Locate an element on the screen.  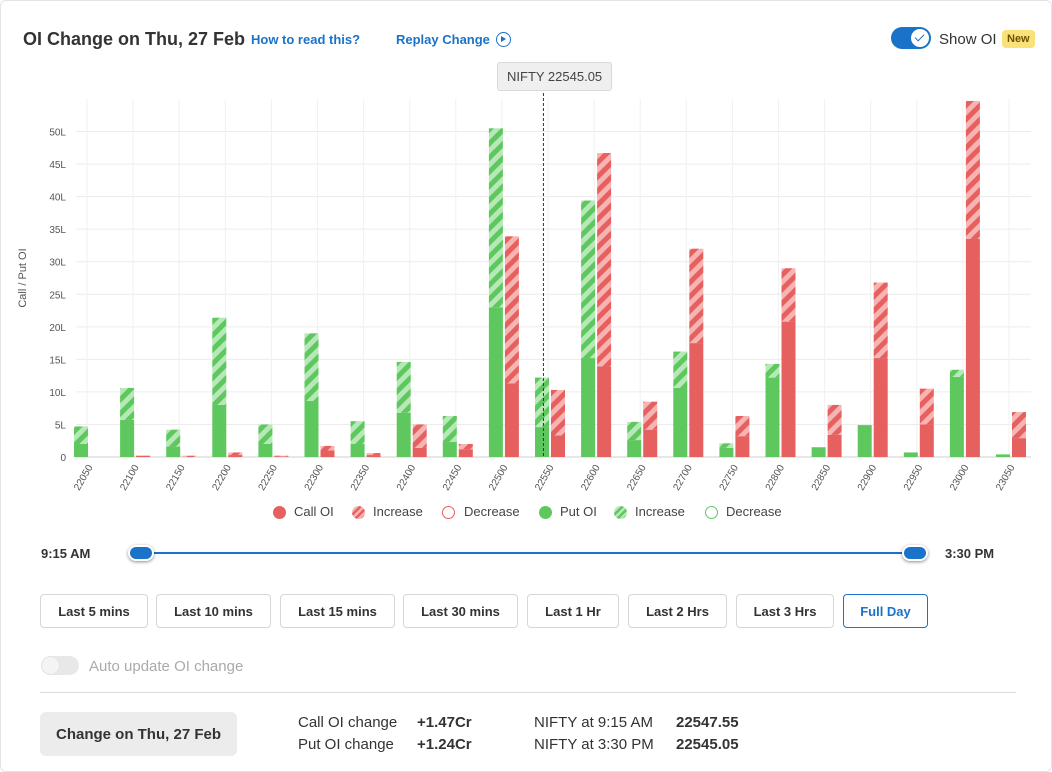
new-badge: New is located at coordinates (1018, 39).